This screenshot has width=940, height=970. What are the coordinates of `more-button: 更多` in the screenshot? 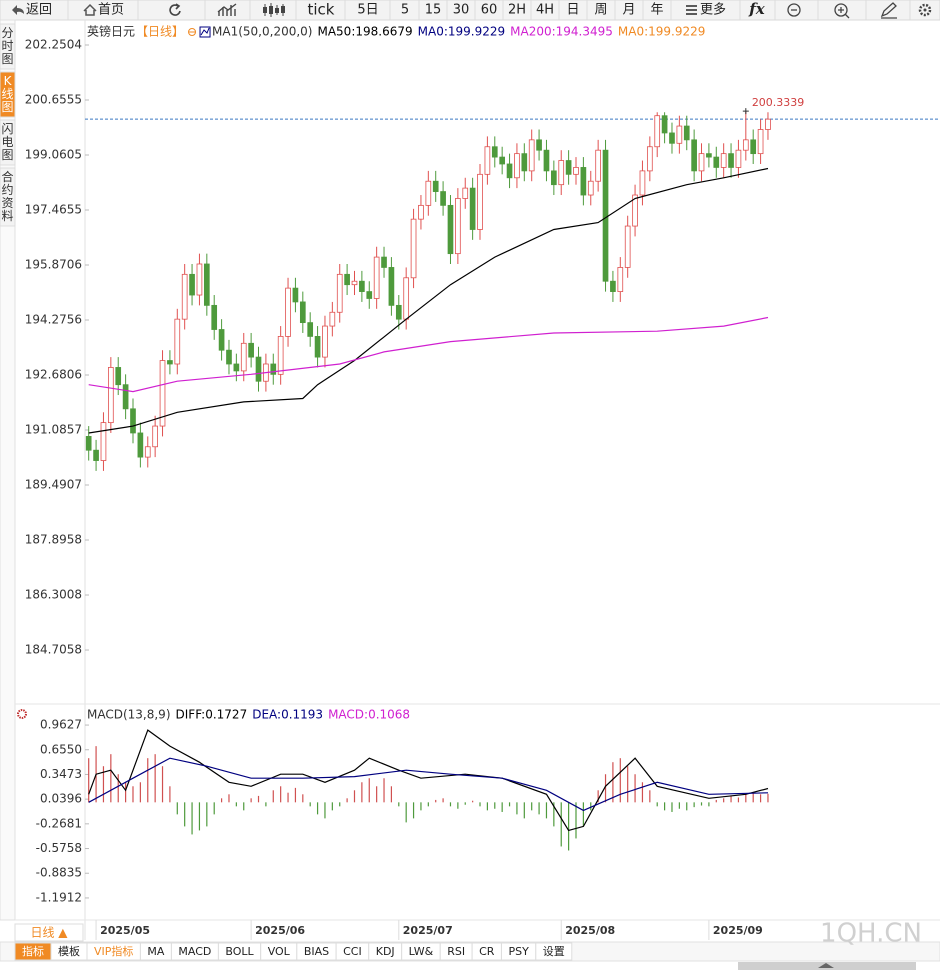 It's located at (713, 10).